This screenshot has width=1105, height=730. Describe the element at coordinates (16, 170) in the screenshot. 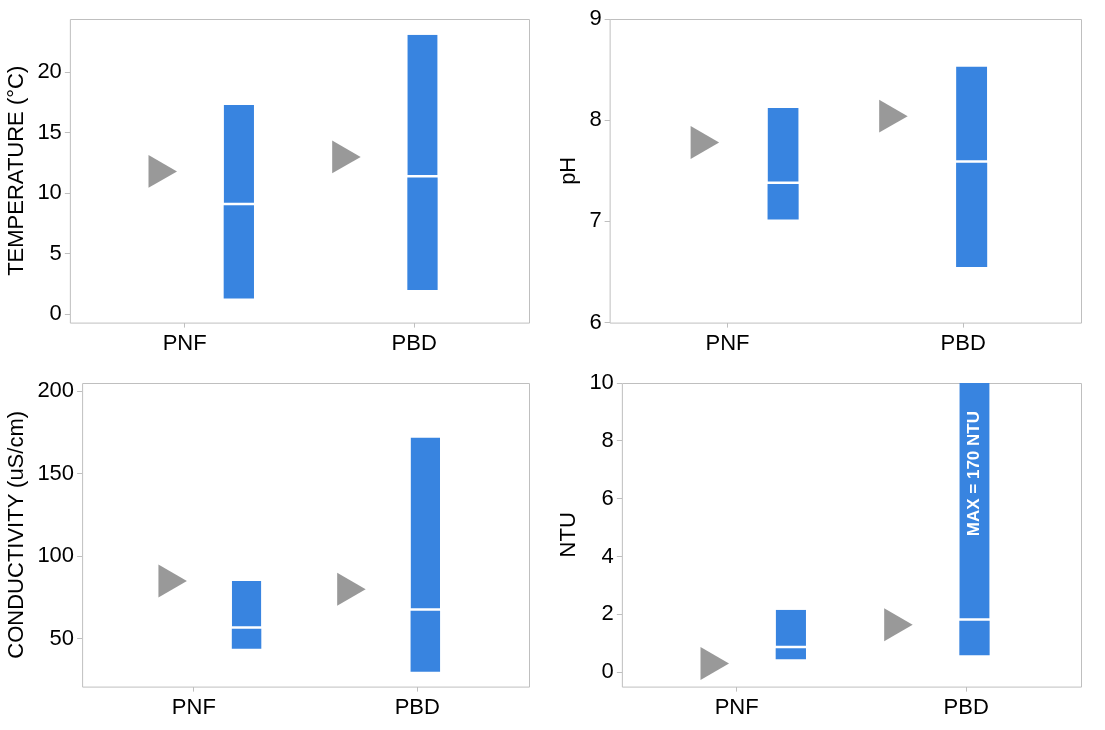

I see `y-axis-title: TEMPERATURE (°C)` at that location.